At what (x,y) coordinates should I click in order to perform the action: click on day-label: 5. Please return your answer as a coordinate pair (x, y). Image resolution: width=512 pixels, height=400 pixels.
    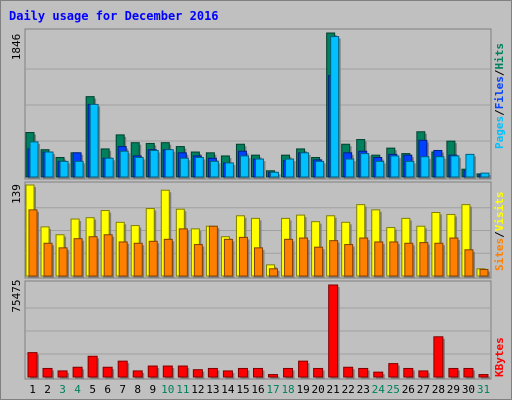
    Looking at the image, I should click on (92, 389).